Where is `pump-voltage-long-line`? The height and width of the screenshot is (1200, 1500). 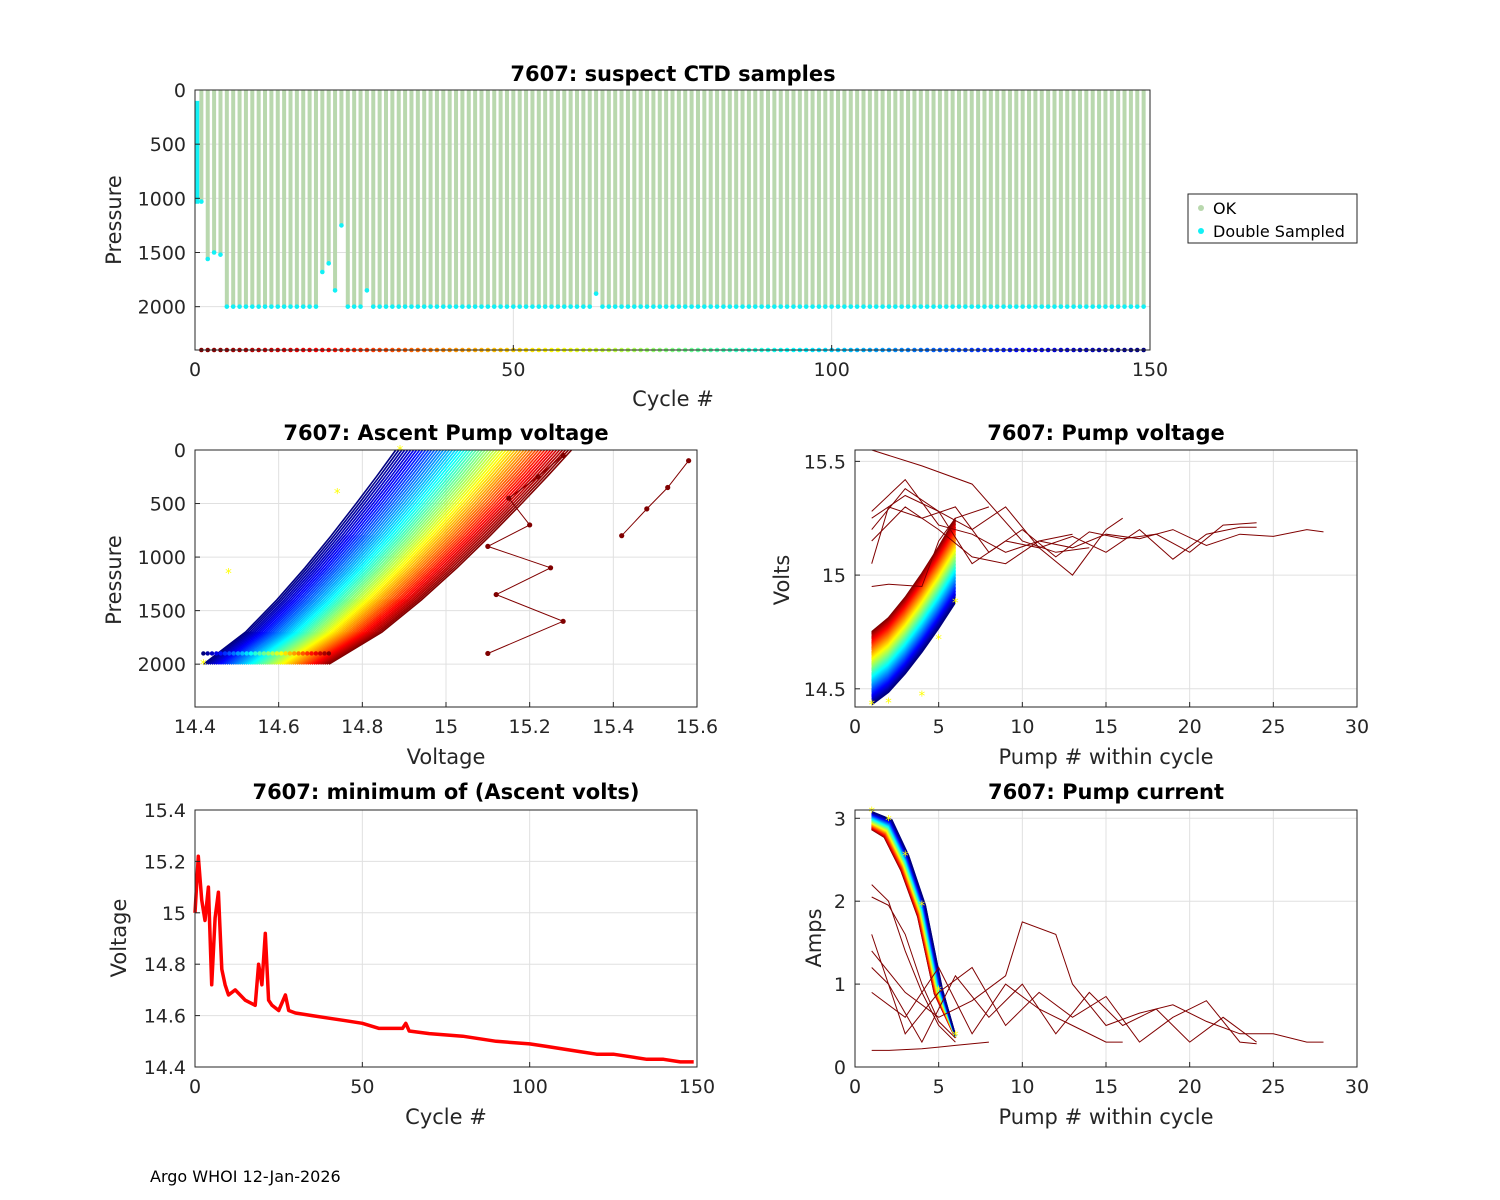
pump-voltage-long-line is located at coordinates (972, 535).